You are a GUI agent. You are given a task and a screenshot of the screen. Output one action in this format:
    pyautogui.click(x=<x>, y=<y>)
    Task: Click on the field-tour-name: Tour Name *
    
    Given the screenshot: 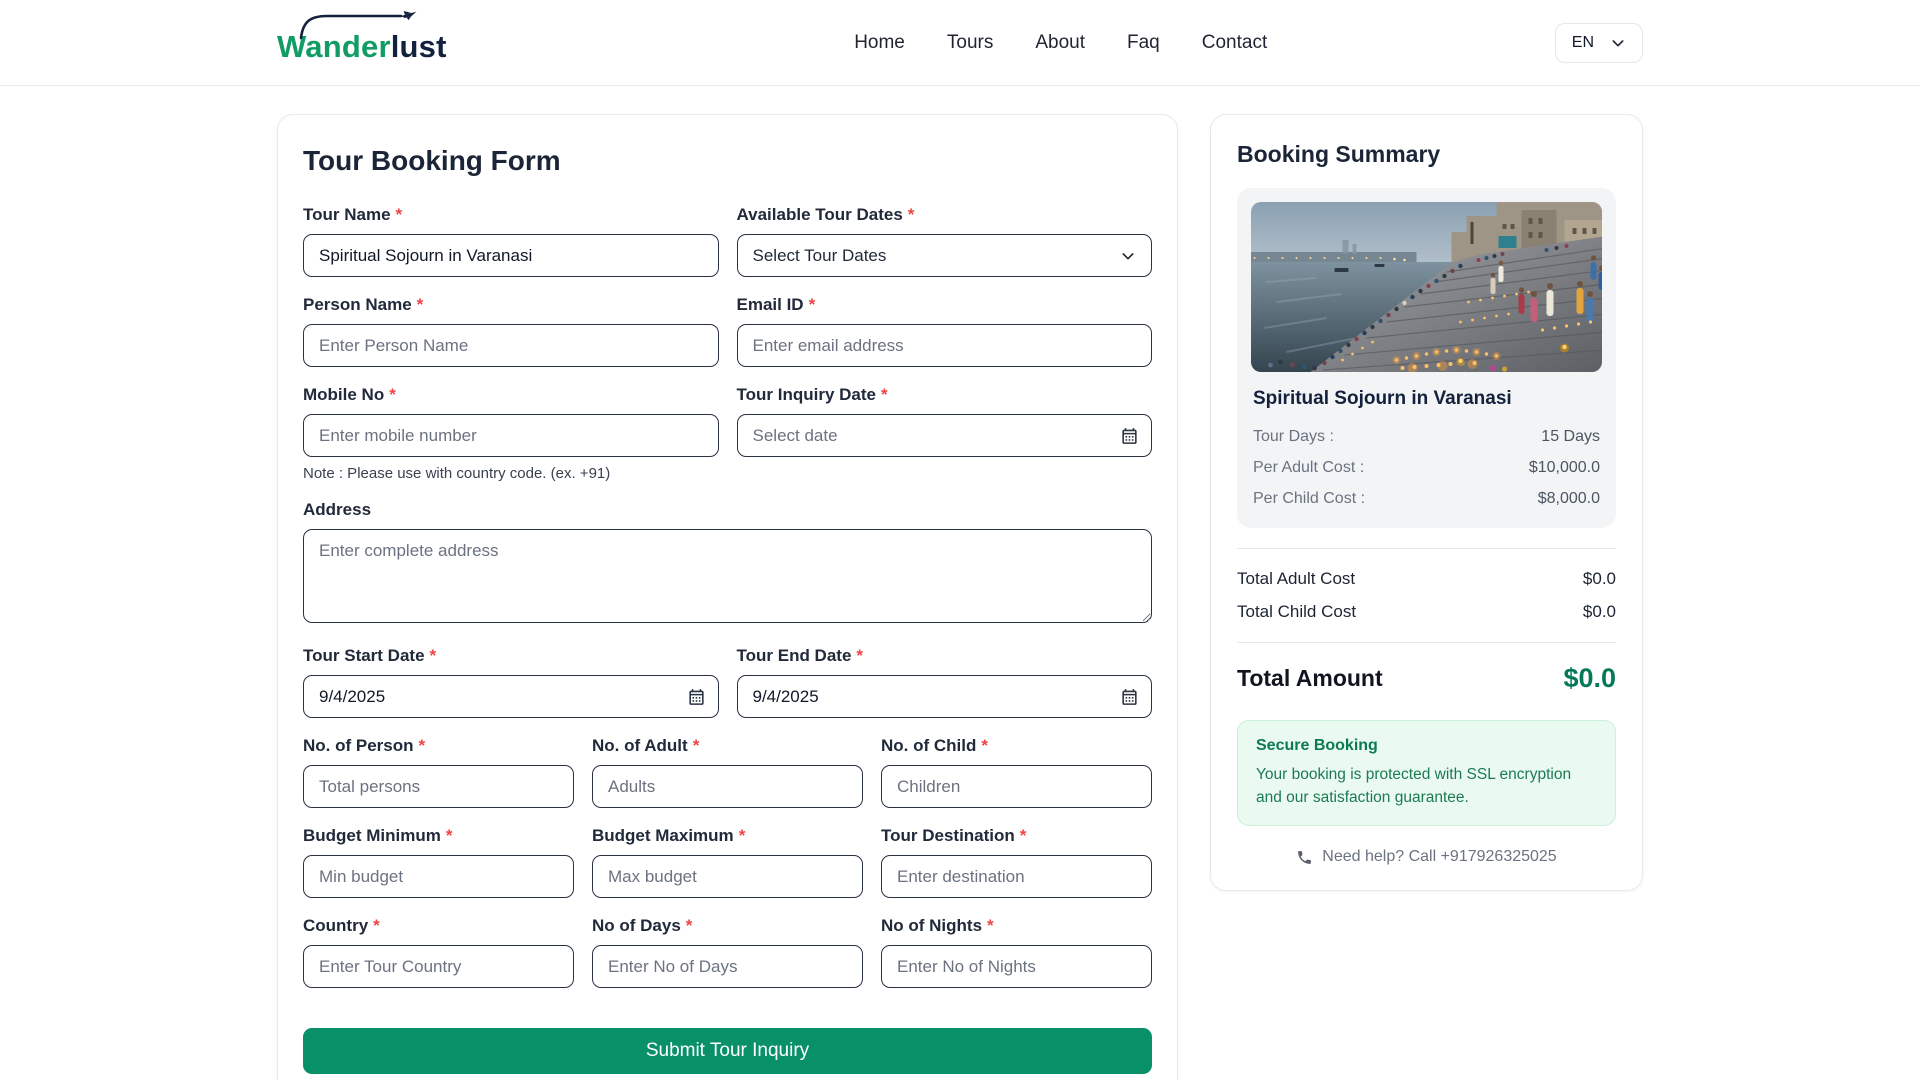 What is the action you would take?
    pyautogui.click(x=511, y=241)
    